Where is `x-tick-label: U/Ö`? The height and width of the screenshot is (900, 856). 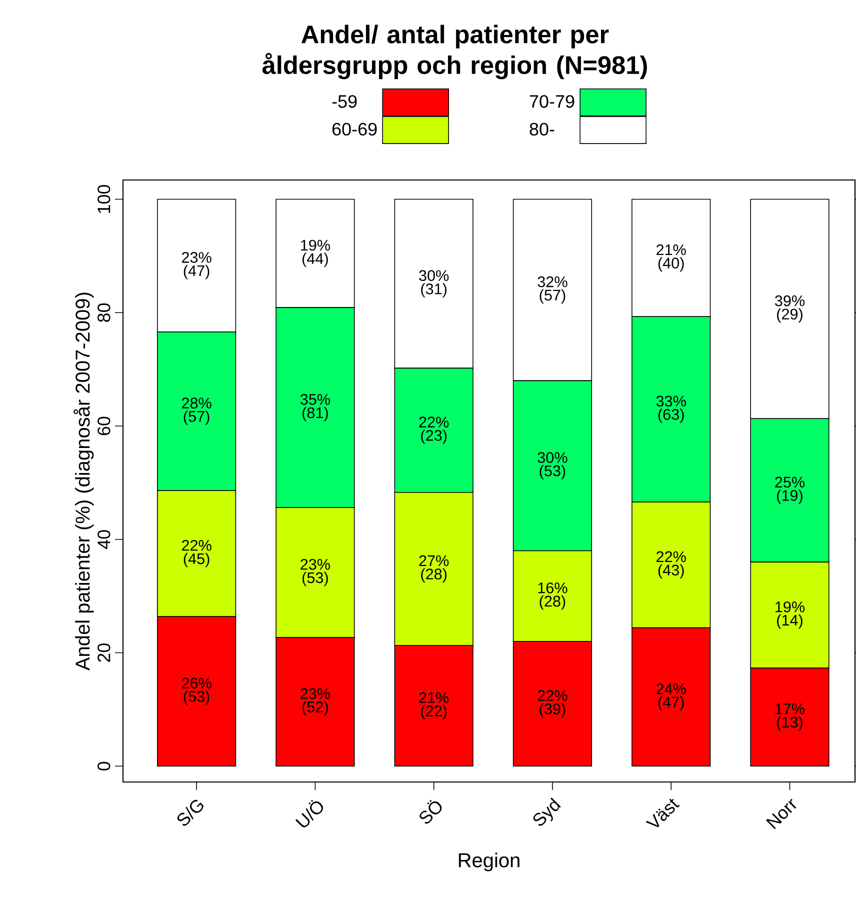 x-tick-label: U/Ö is located at coordinates (309, 814).